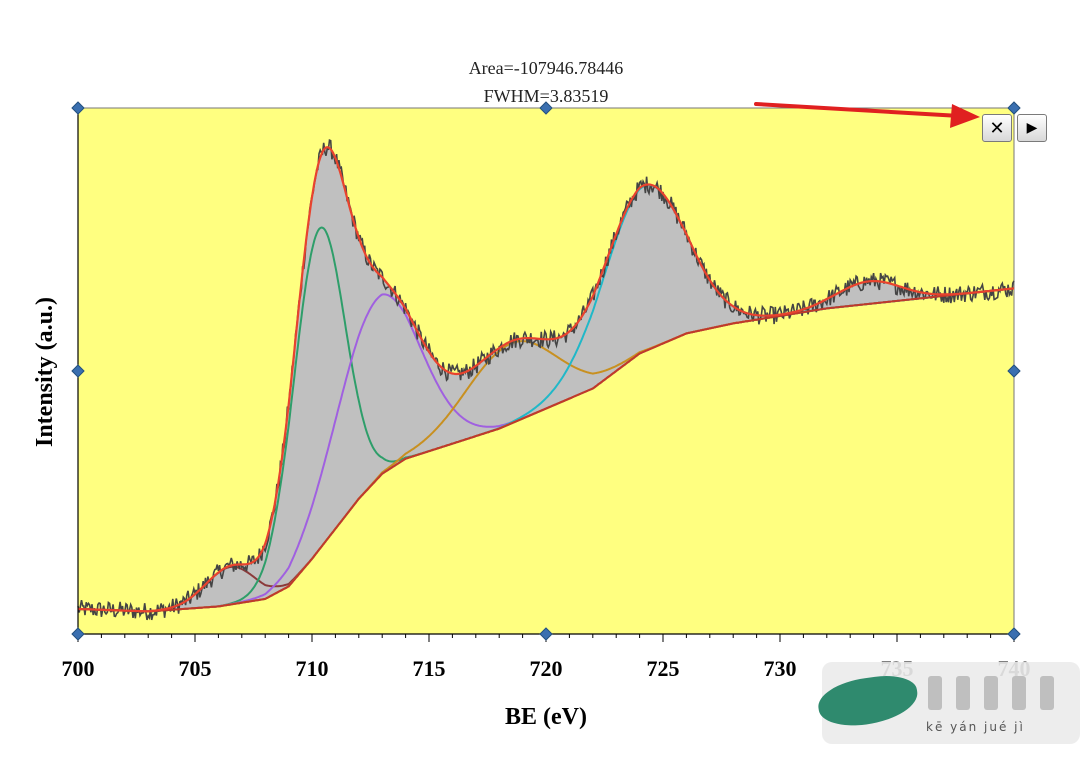 The height and width of the screenshot is (773, 1080). I want to click on close-button: ✕, so click(997, 128).